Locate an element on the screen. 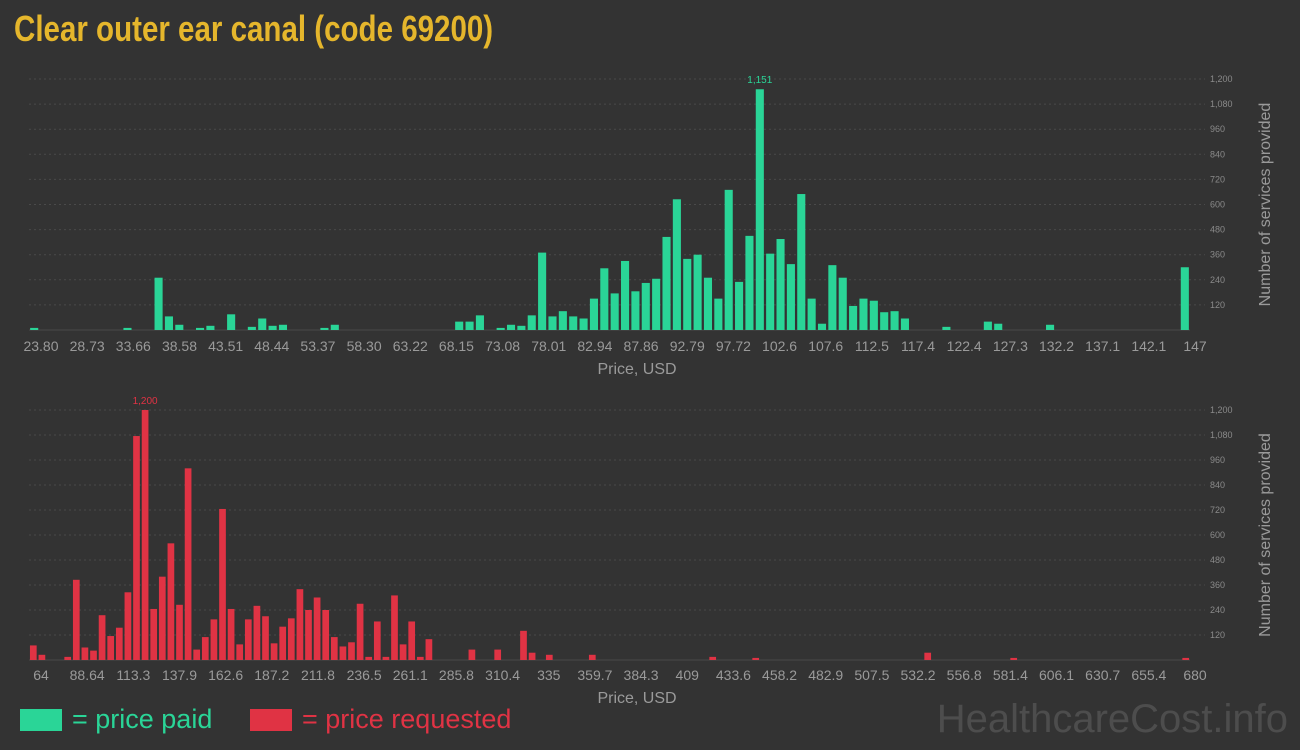 This screenshot has width=1300, height=750. x-tick-label: 58.30 is located at coordinates (364, 346).